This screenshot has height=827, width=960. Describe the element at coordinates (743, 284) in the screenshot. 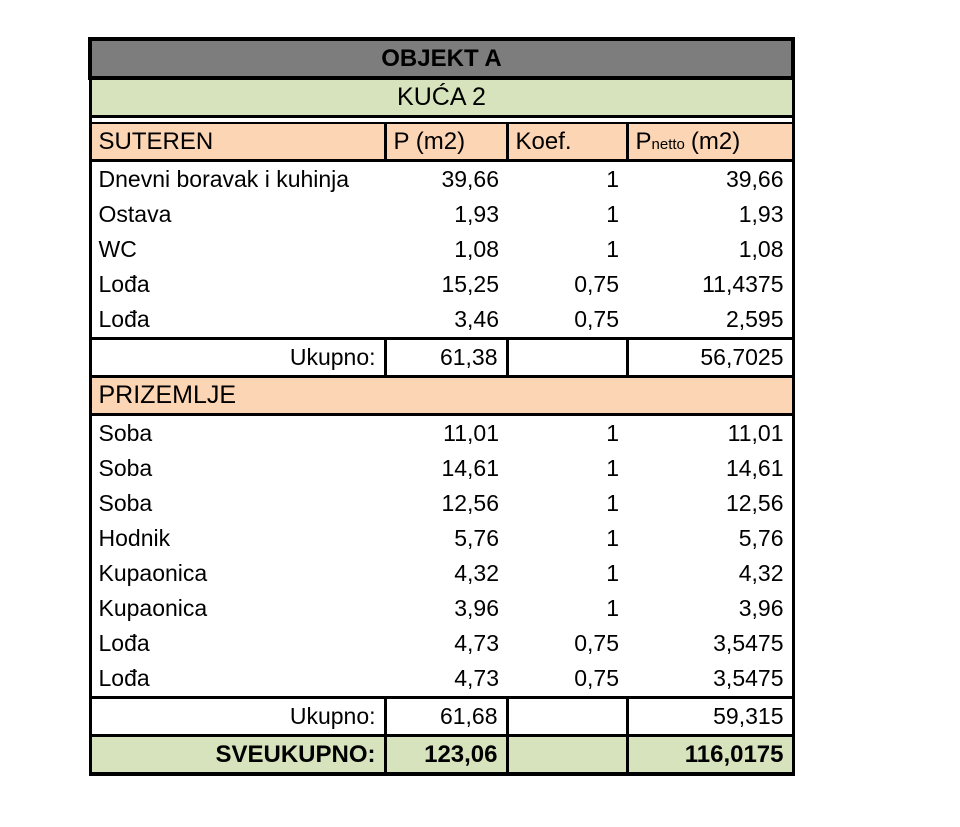

I see `netto-area-cell: 11,4375` at that location.